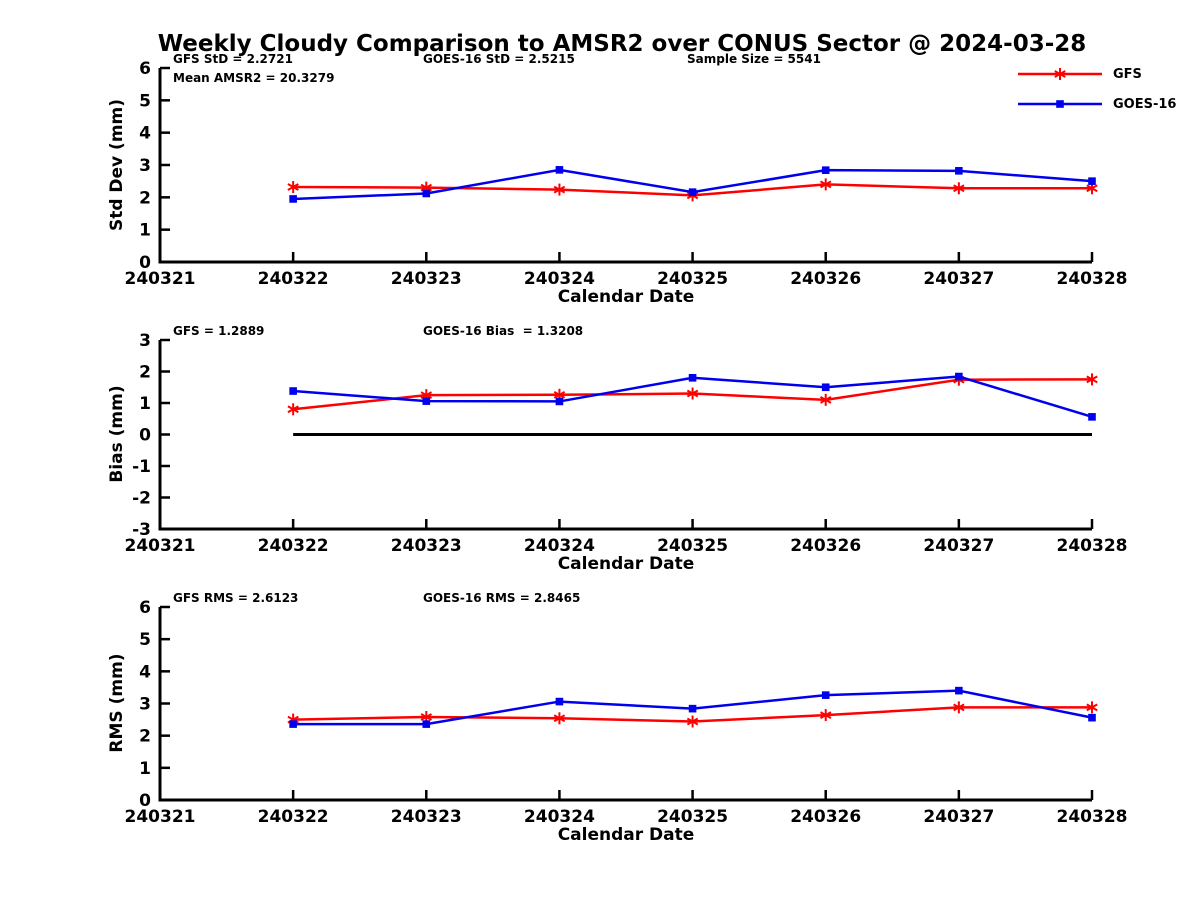  I want to click on y-axis-label-bias: Bias (mm), so click(117, 434).